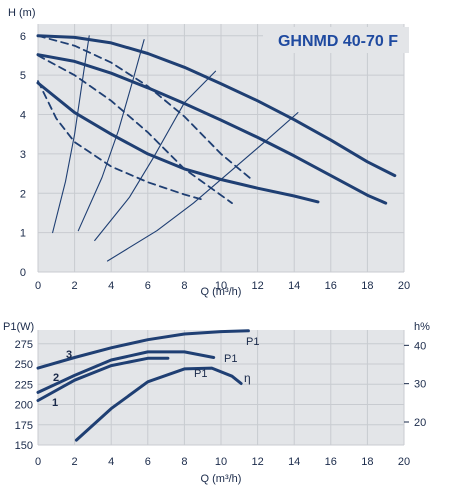 This screenshot has width=449, height=493. I want to click on series-label-p1-bottom: P1, so click(200, 374).